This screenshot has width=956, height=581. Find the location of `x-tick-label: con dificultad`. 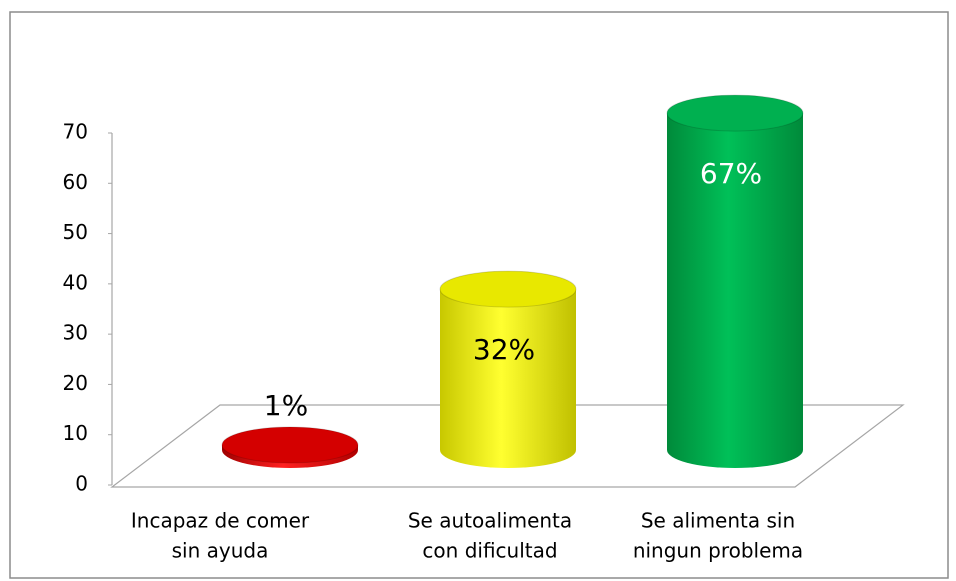

x-tick-label: con dificultad is located at coordinates (489, 551).